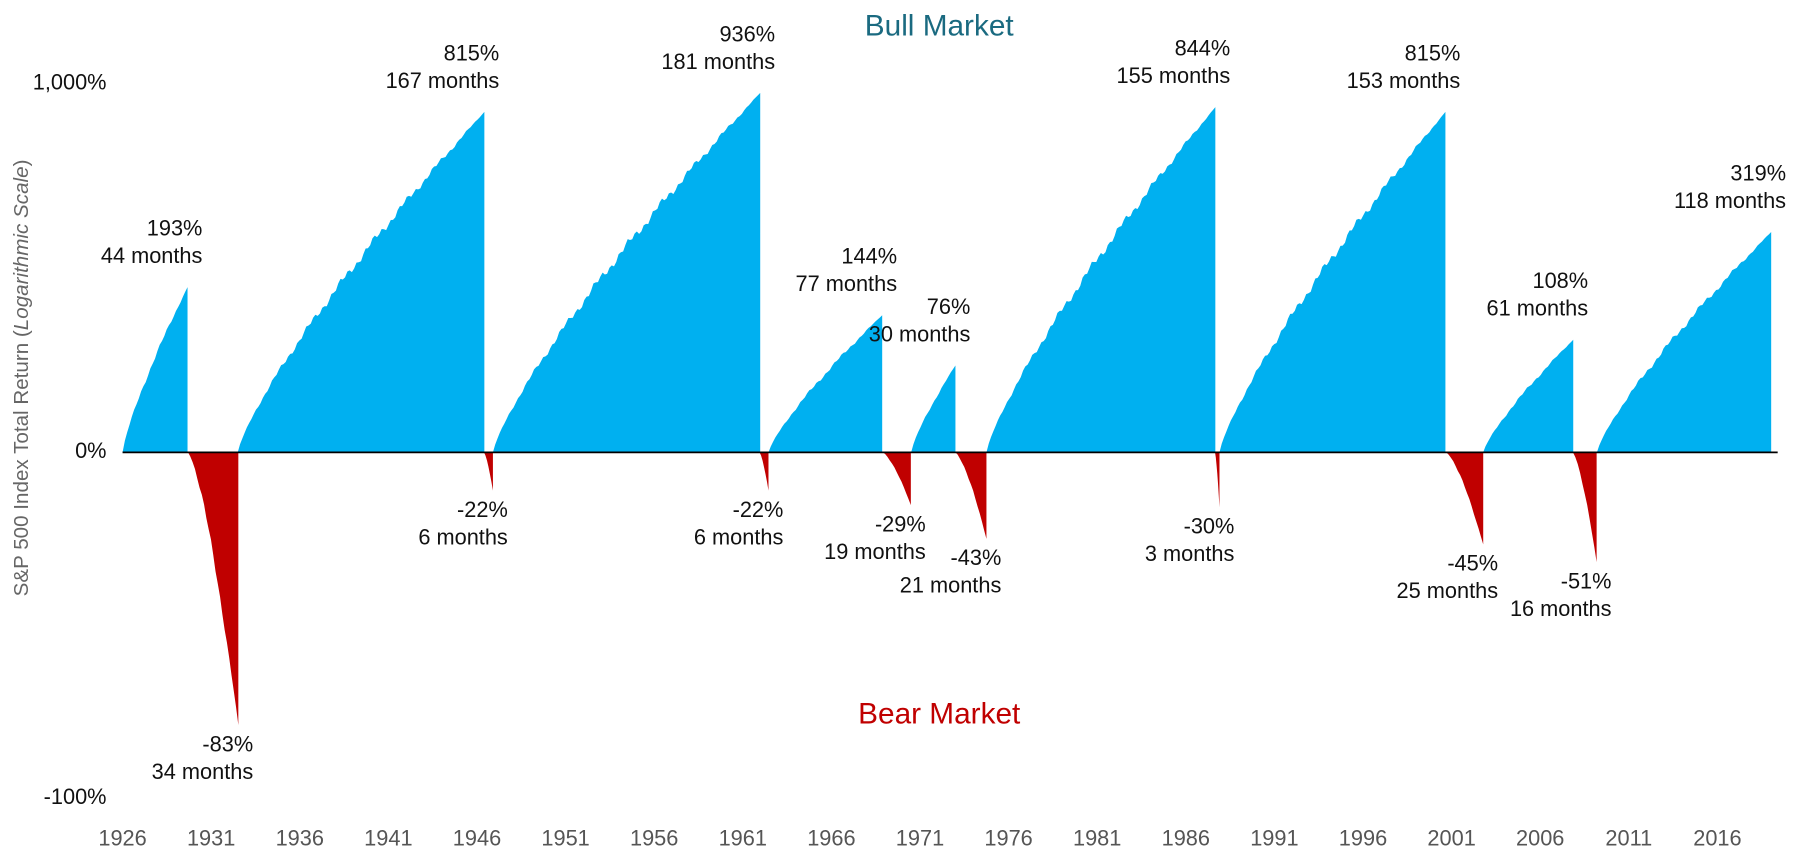  Describe the element at coordinates (122, 837) in the screenshot. I see `x-tick-label: 1926` at that location.